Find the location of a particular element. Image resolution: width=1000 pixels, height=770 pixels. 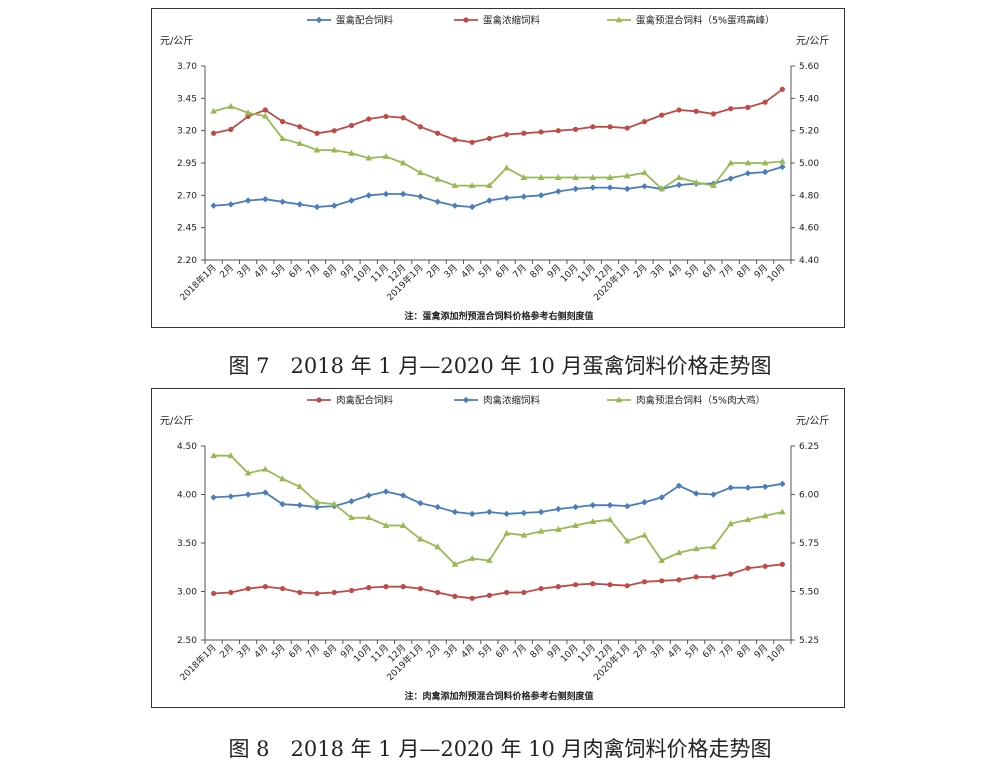

x-tick-label: 6月 is located at coordinates (709, 271).